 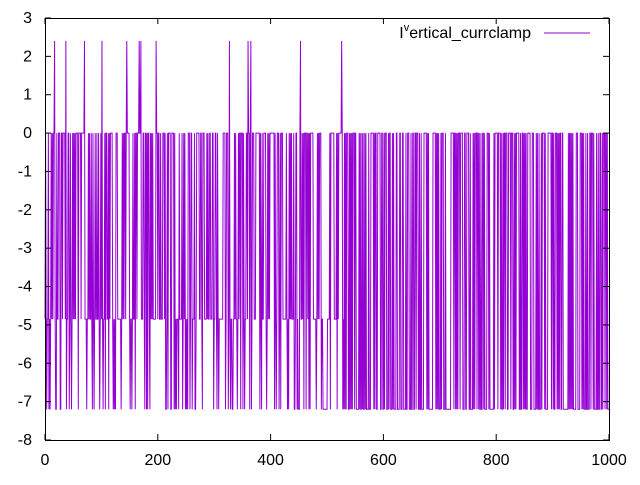 I want to click on x-tick-label: 600, so click(x=383, y=460).